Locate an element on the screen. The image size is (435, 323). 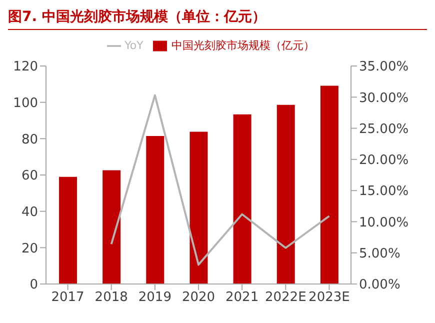
y2-tick-label: 5.00% is located at coordinates (379, 254).